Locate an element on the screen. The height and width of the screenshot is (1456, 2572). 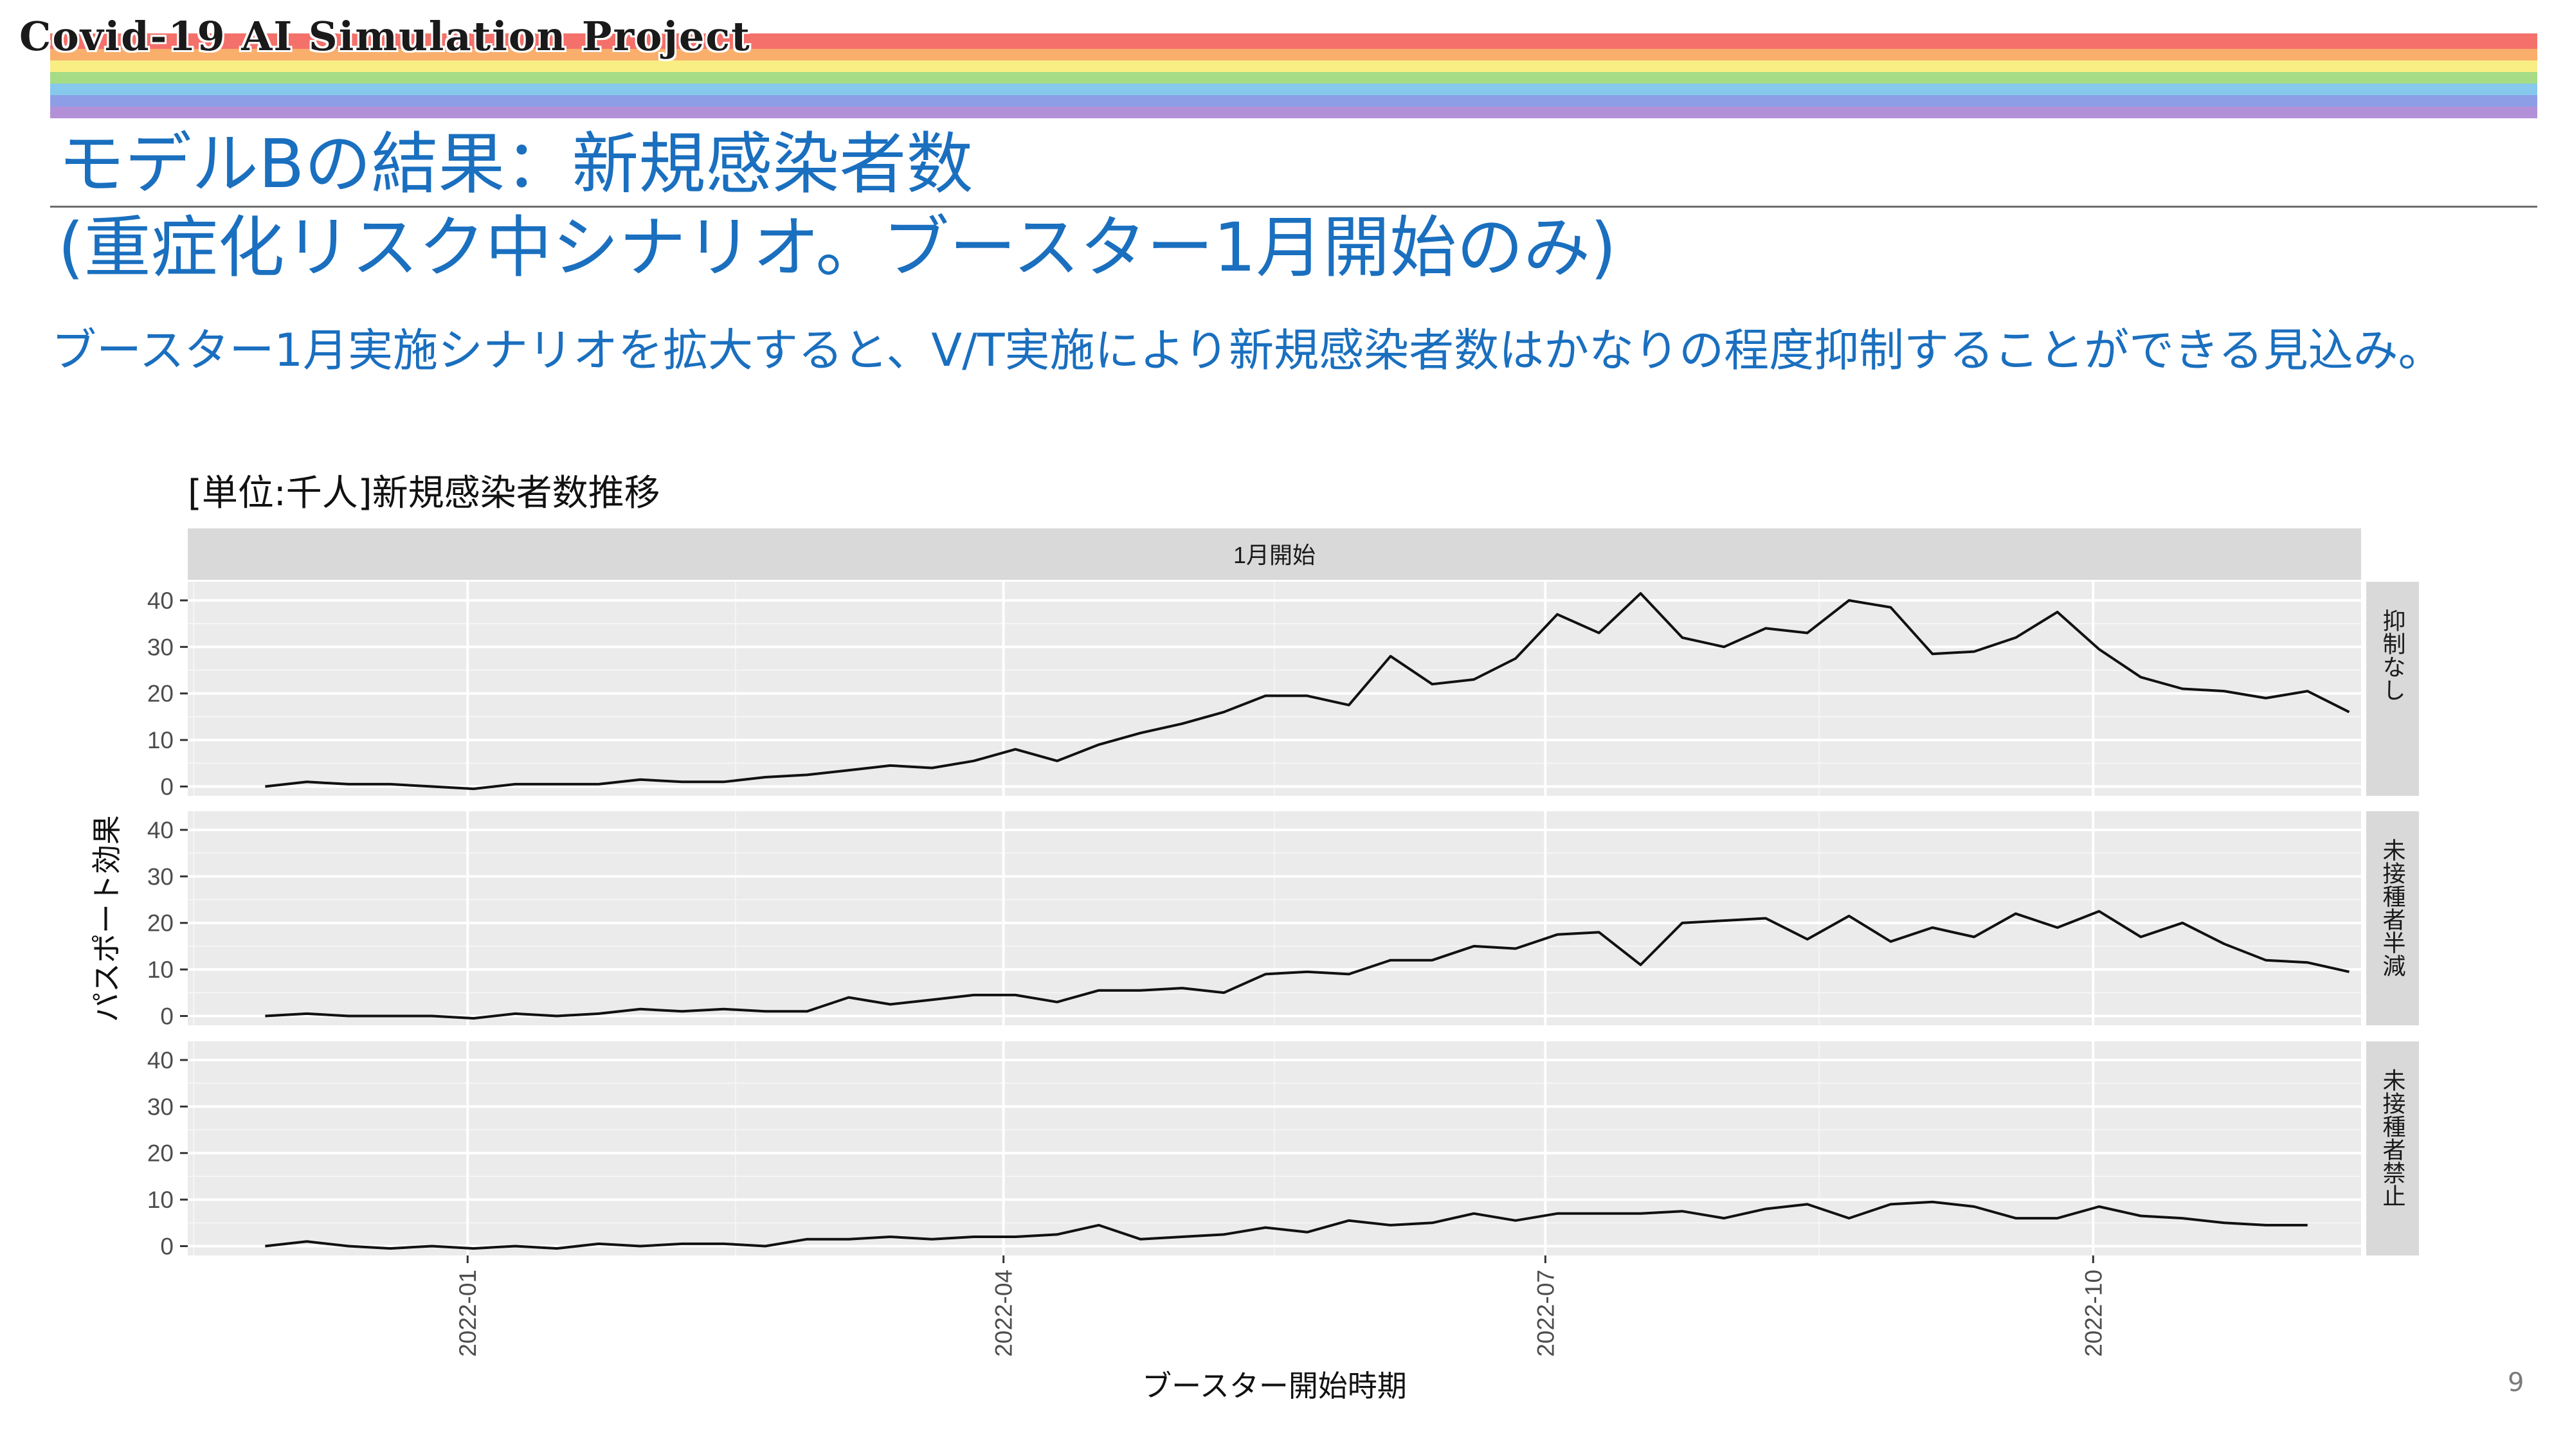
x-tick-label: 2022-01 is located at coordinates (468, 1314).